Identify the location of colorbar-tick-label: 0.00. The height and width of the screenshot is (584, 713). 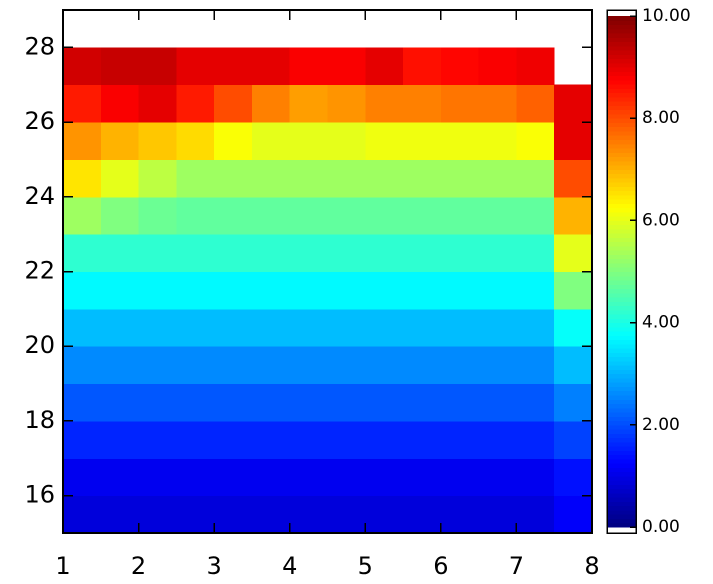
(661, 527).